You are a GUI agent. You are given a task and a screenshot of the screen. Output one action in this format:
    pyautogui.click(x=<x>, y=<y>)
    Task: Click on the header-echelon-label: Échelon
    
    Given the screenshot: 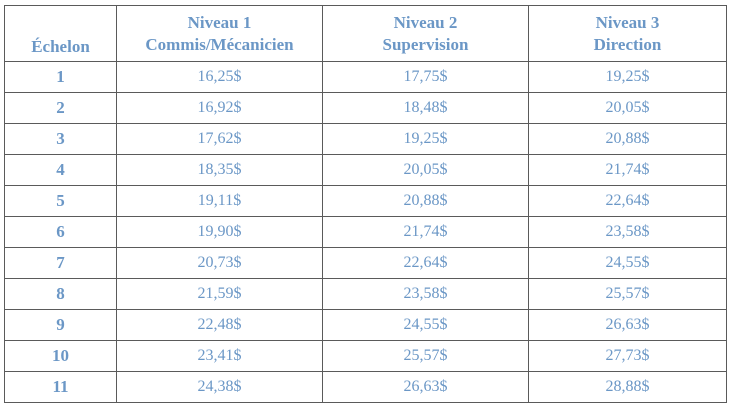 What is the action you would take?
    pyautogui.click(x=60, y=46)
    